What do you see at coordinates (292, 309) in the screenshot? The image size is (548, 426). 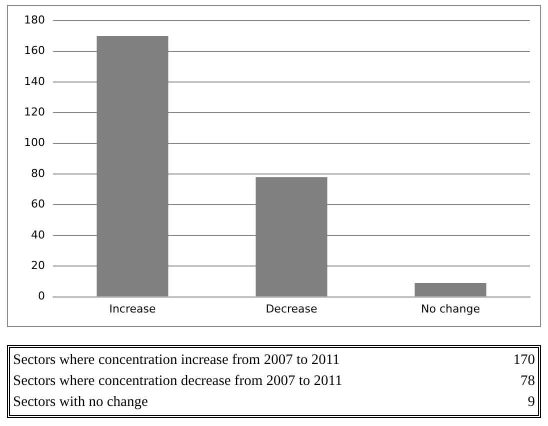 I see `x-tick-label: Decrease` at bounding box center [292, 309].